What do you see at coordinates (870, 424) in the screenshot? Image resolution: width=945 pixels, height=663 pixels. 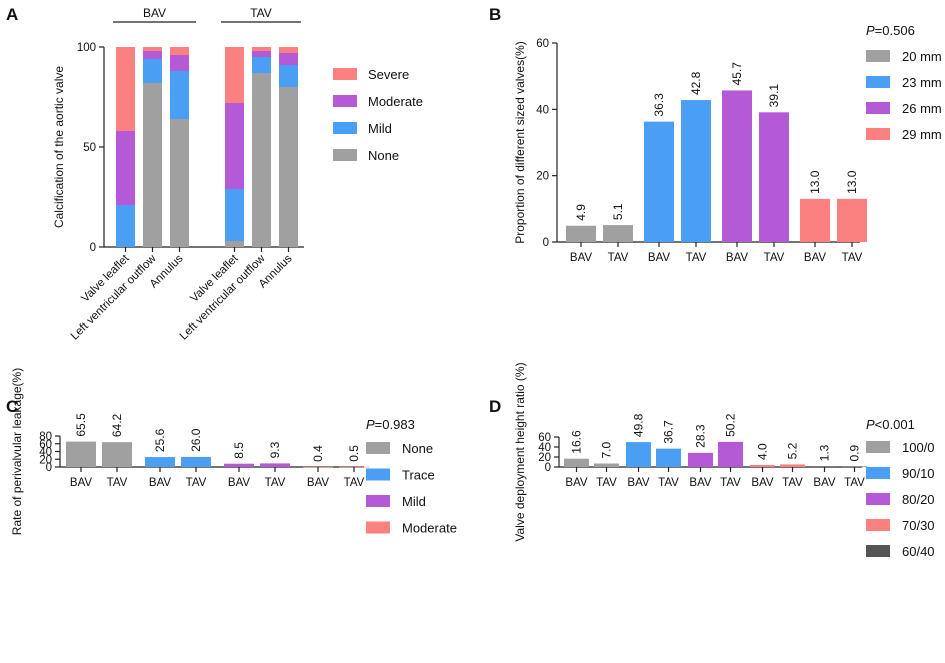 I see `panel-d-p-symbol: P` at bounding box center [870, 424].